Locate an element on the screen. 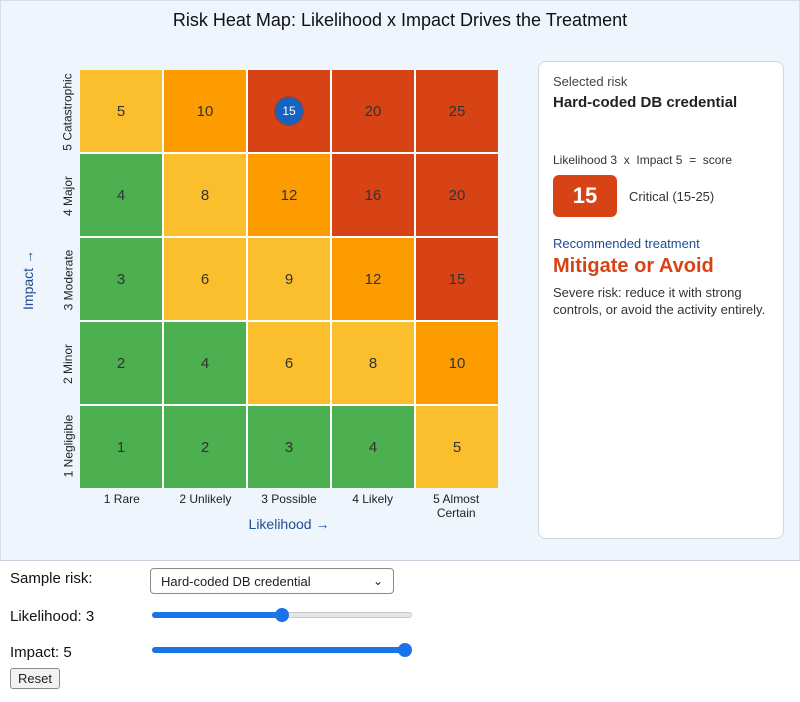 Image resolution: width=800 pixels, height=702 pixels. heat-cell-i3-l3: 9 is located at coordinates (289, 279).